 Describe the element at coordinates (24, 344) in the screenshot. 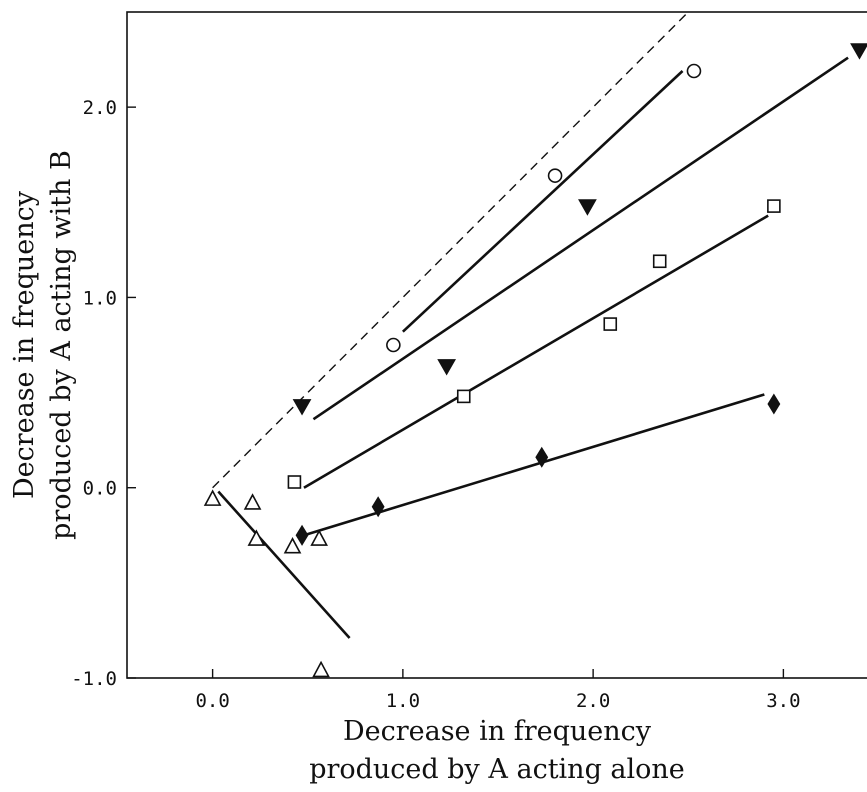

I see `y-axis-title-line-1: Decrease in frequency` at that location.